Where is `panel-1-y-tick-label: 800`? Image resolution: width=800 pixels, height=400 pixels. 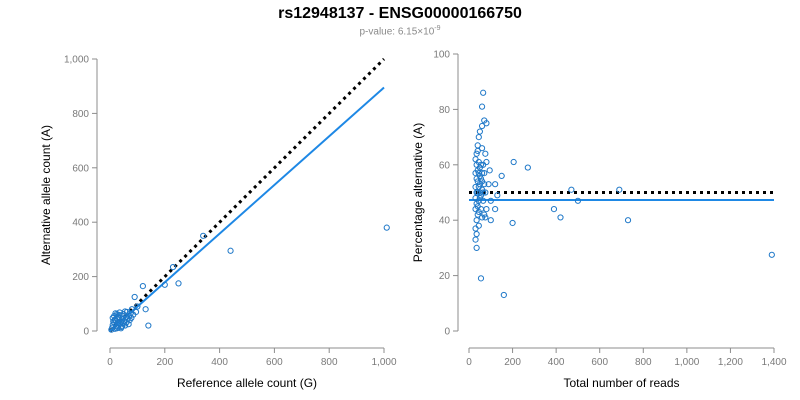 panel-1-y-tick-label: 800 is located at coordinates (80, 114).